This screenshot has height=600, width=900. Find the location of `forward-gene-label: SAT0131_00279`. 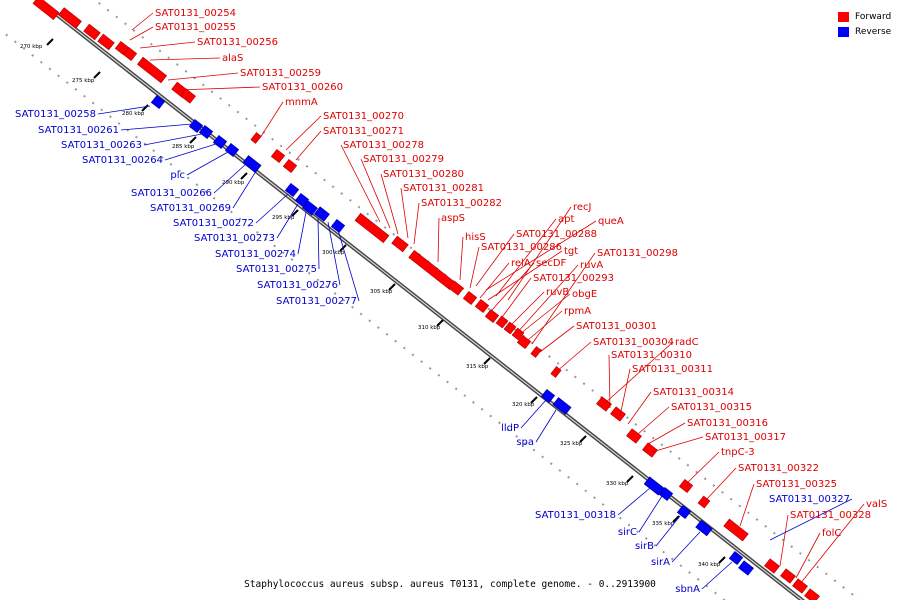

forward-gene-label: SAT0131_00279 is located at coordinates (403, 159).